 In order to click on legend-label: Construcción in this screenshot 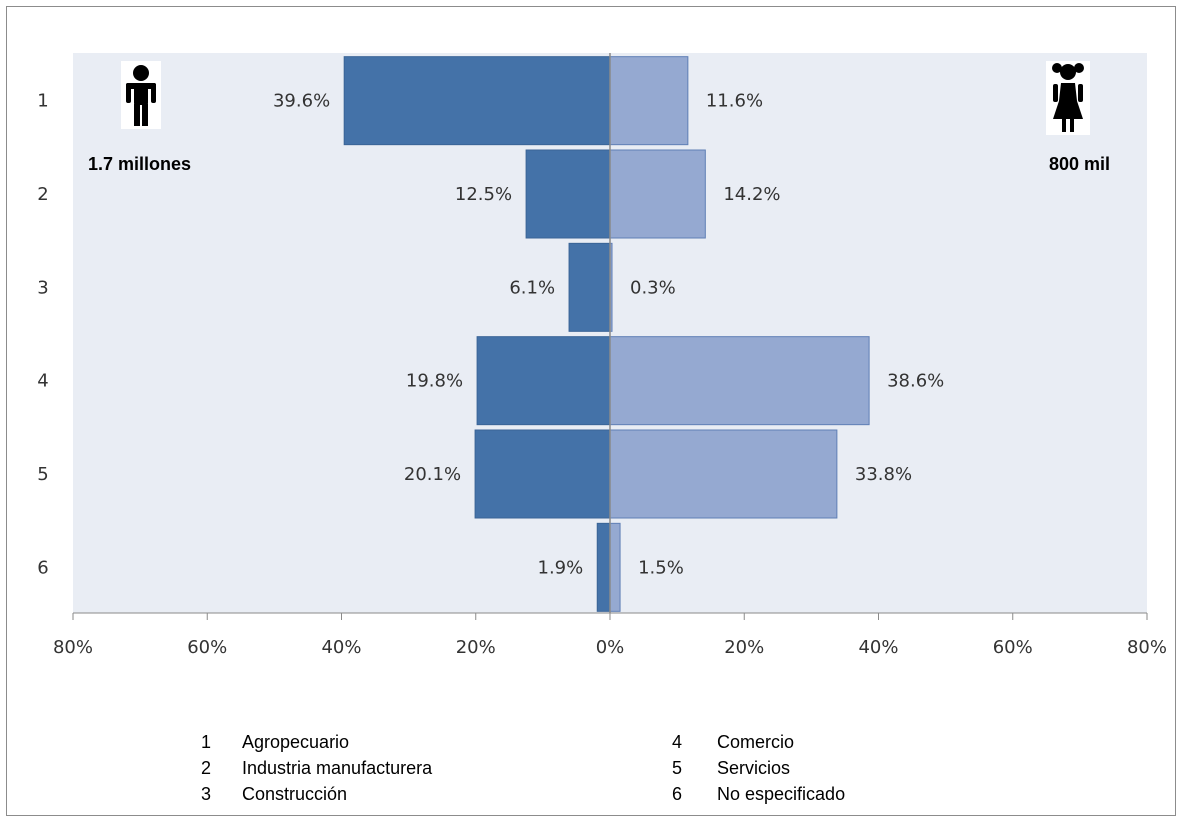, I will do `click(294, 794)`.